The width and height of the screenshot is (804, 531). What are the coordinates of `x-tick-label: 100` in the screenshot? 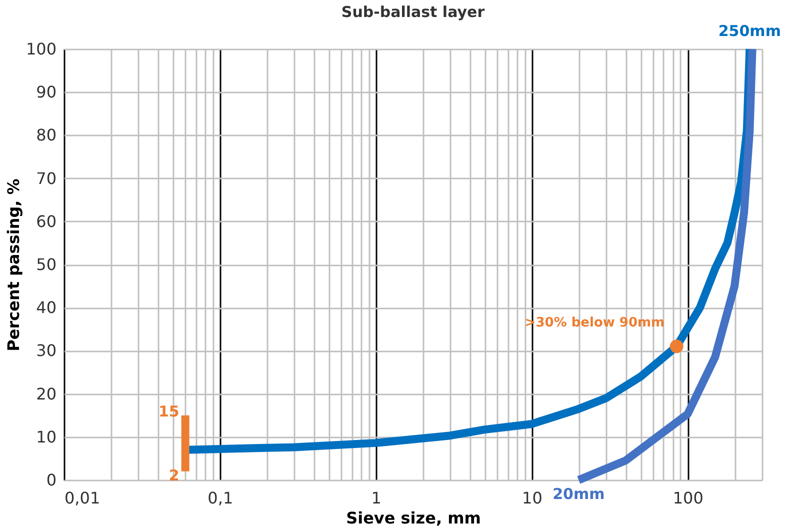 It's located at (688, 498).